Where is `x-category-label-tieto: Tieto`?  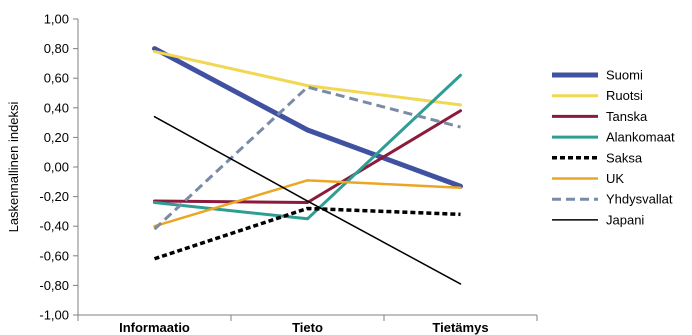
x-category-label-tieto: Tieto is located at coordinates (307, 327).